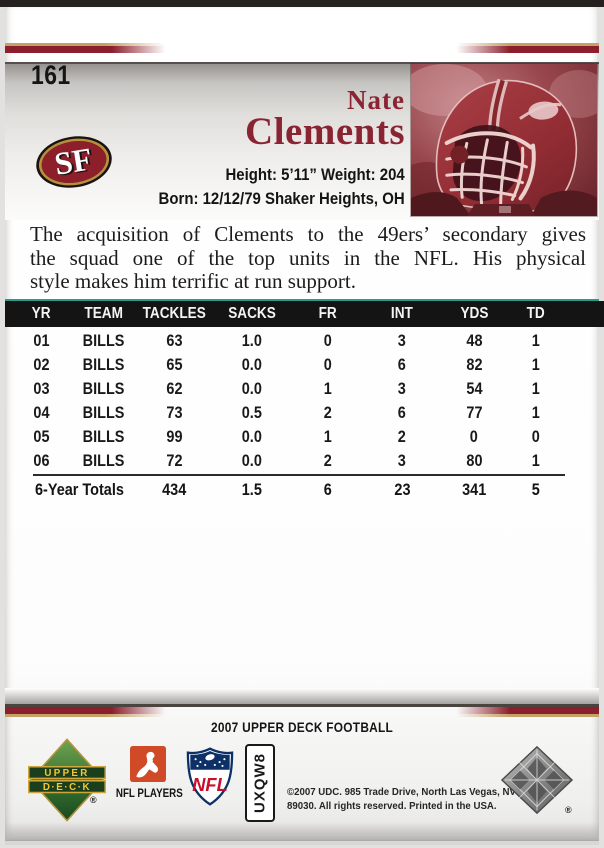 Image resolution: width=604 pixels, height=848 pixels. I want to click on stat-cell: 80, so click(474, 460).